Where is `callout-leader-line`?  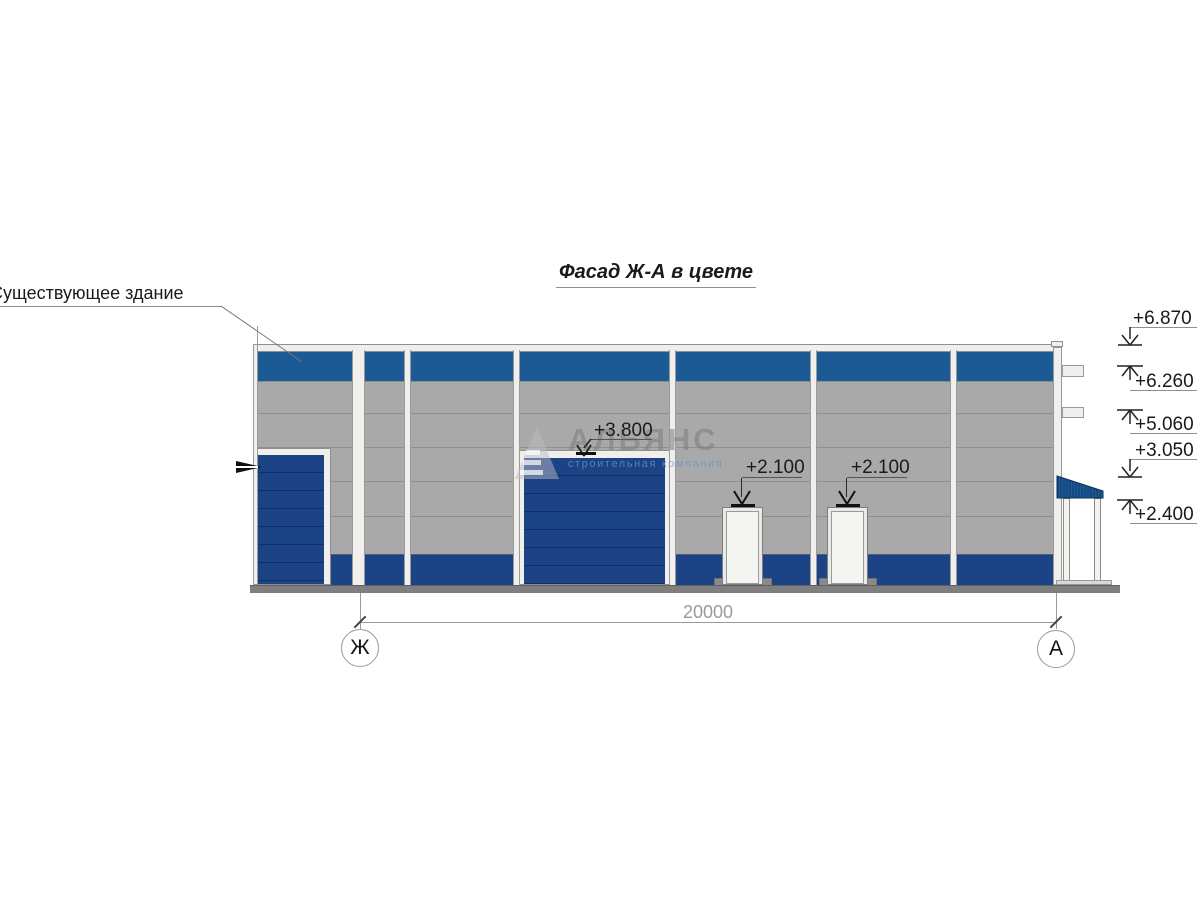
callout-leader-line is located at coordinates (261, 334).